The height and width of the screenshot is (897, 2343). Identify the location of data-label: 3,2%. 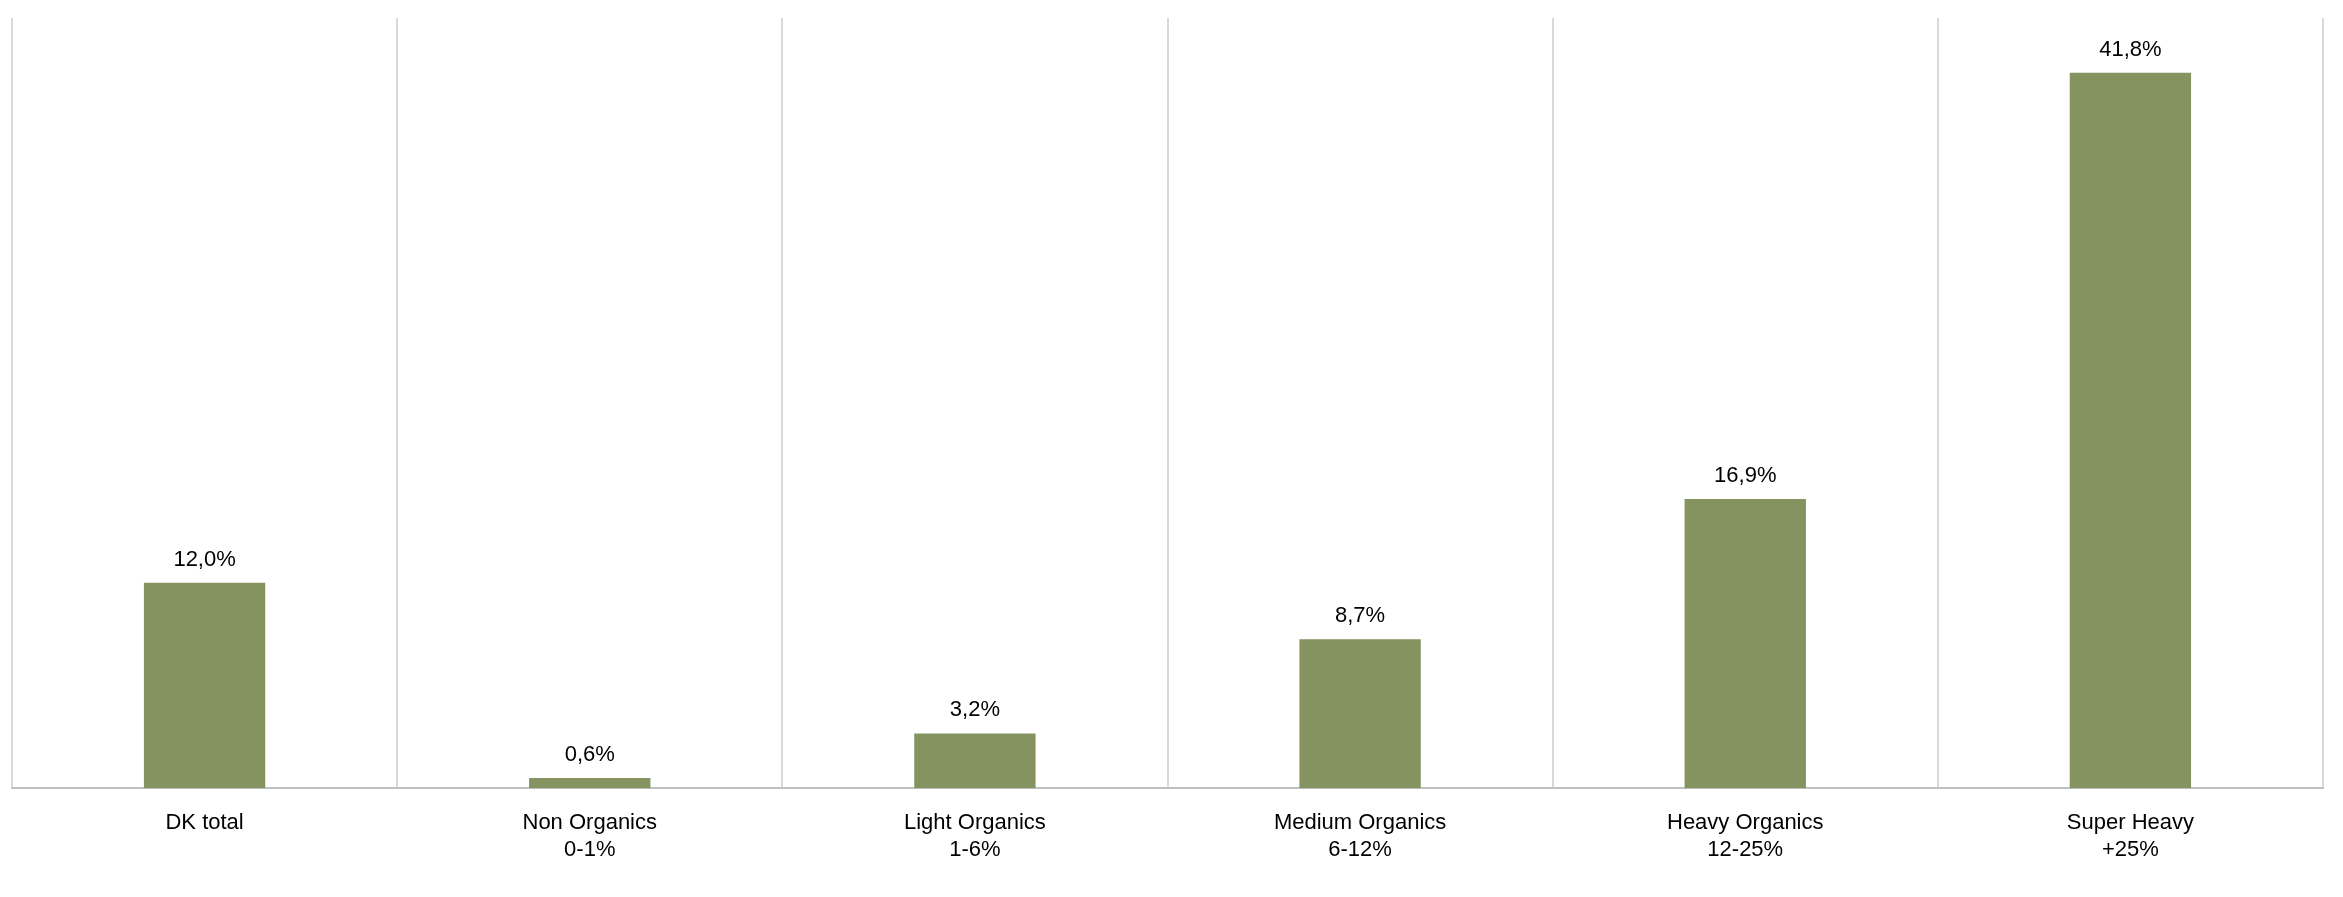
(974, 709).